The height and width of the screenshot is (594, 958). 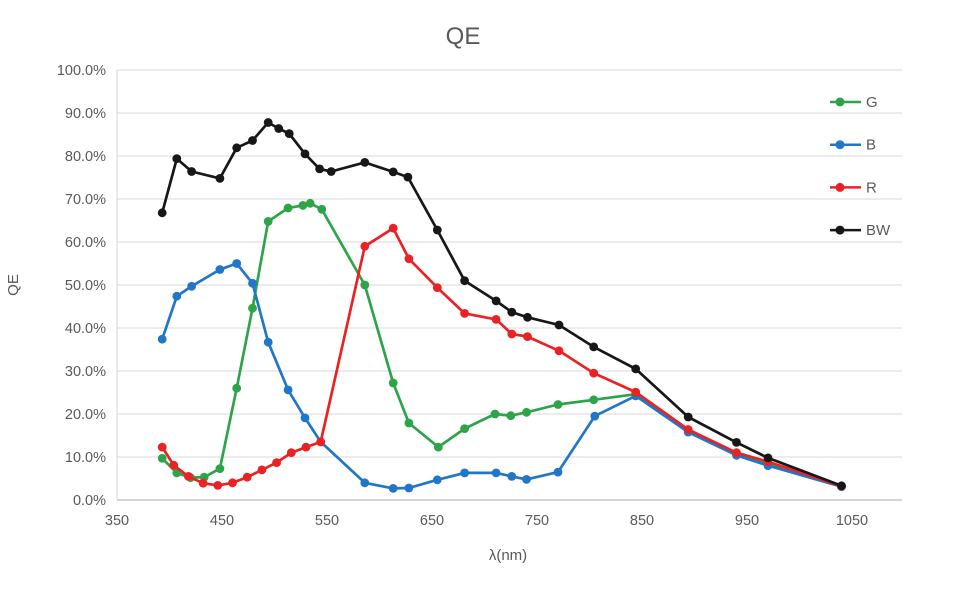 What do you see at coordinates (878, 230) in the screenshot?
I see `legend-label-BW: BW` at bounding box center [878, 230].